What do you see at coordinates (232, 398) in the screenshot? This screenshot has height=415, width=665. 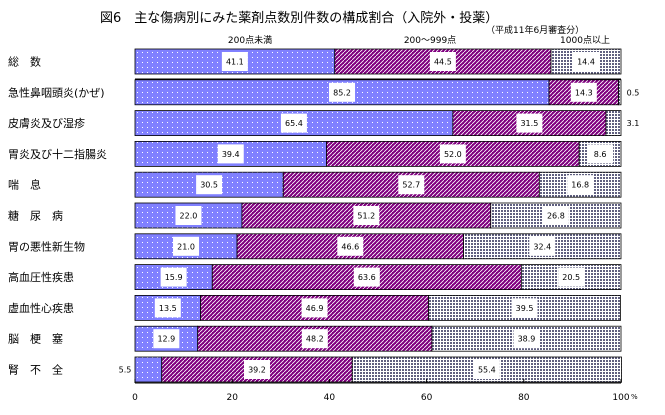 I see `x-tick-label: 20` at bounding box center [232, 398].